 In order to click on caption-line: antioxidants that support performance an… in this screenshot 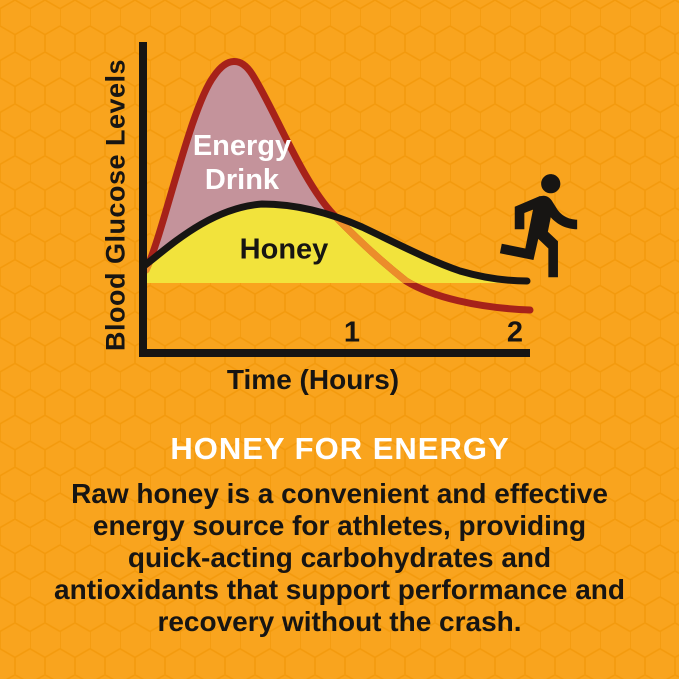, I will do `click(339, 589)`.